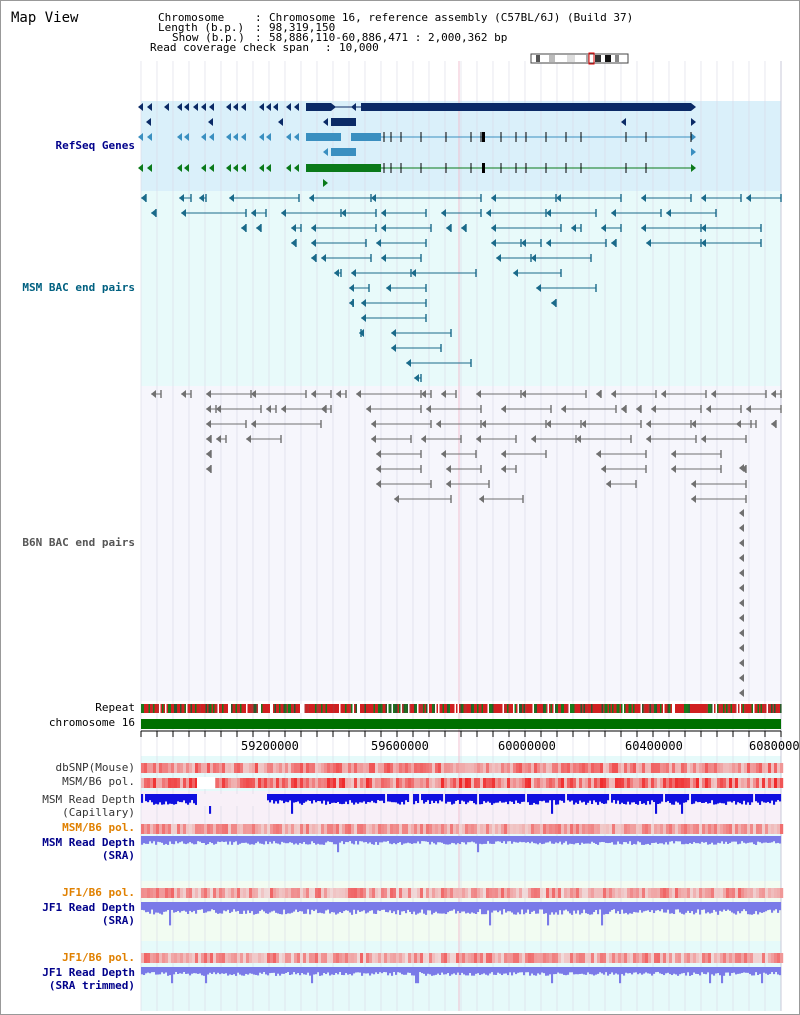 Image resolution: width=800 pixels, height=1015 pixels. I want to click on track-label-msm-bac: MSM BAC end pairs, so click(78, 287).